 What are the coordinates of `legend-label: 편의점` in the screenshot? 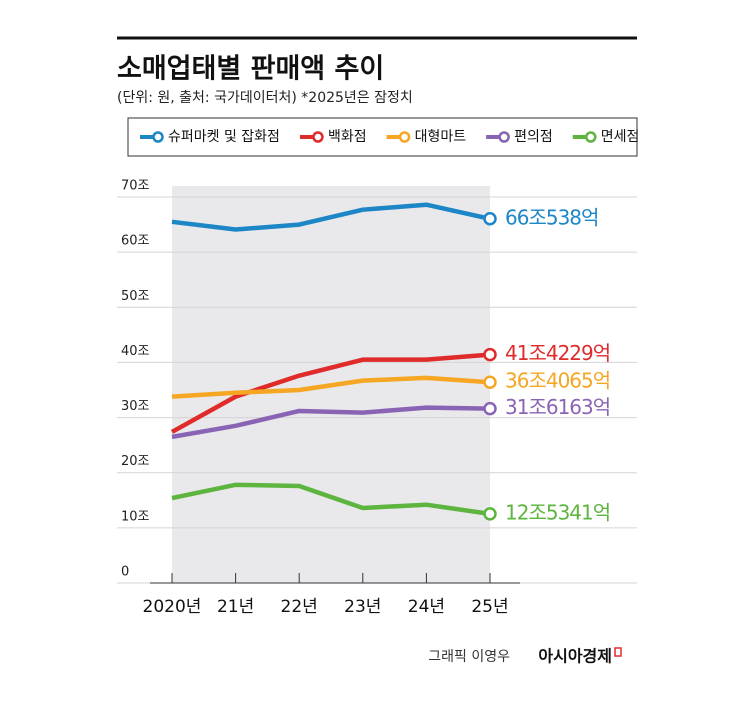 It's located at (533, 137).